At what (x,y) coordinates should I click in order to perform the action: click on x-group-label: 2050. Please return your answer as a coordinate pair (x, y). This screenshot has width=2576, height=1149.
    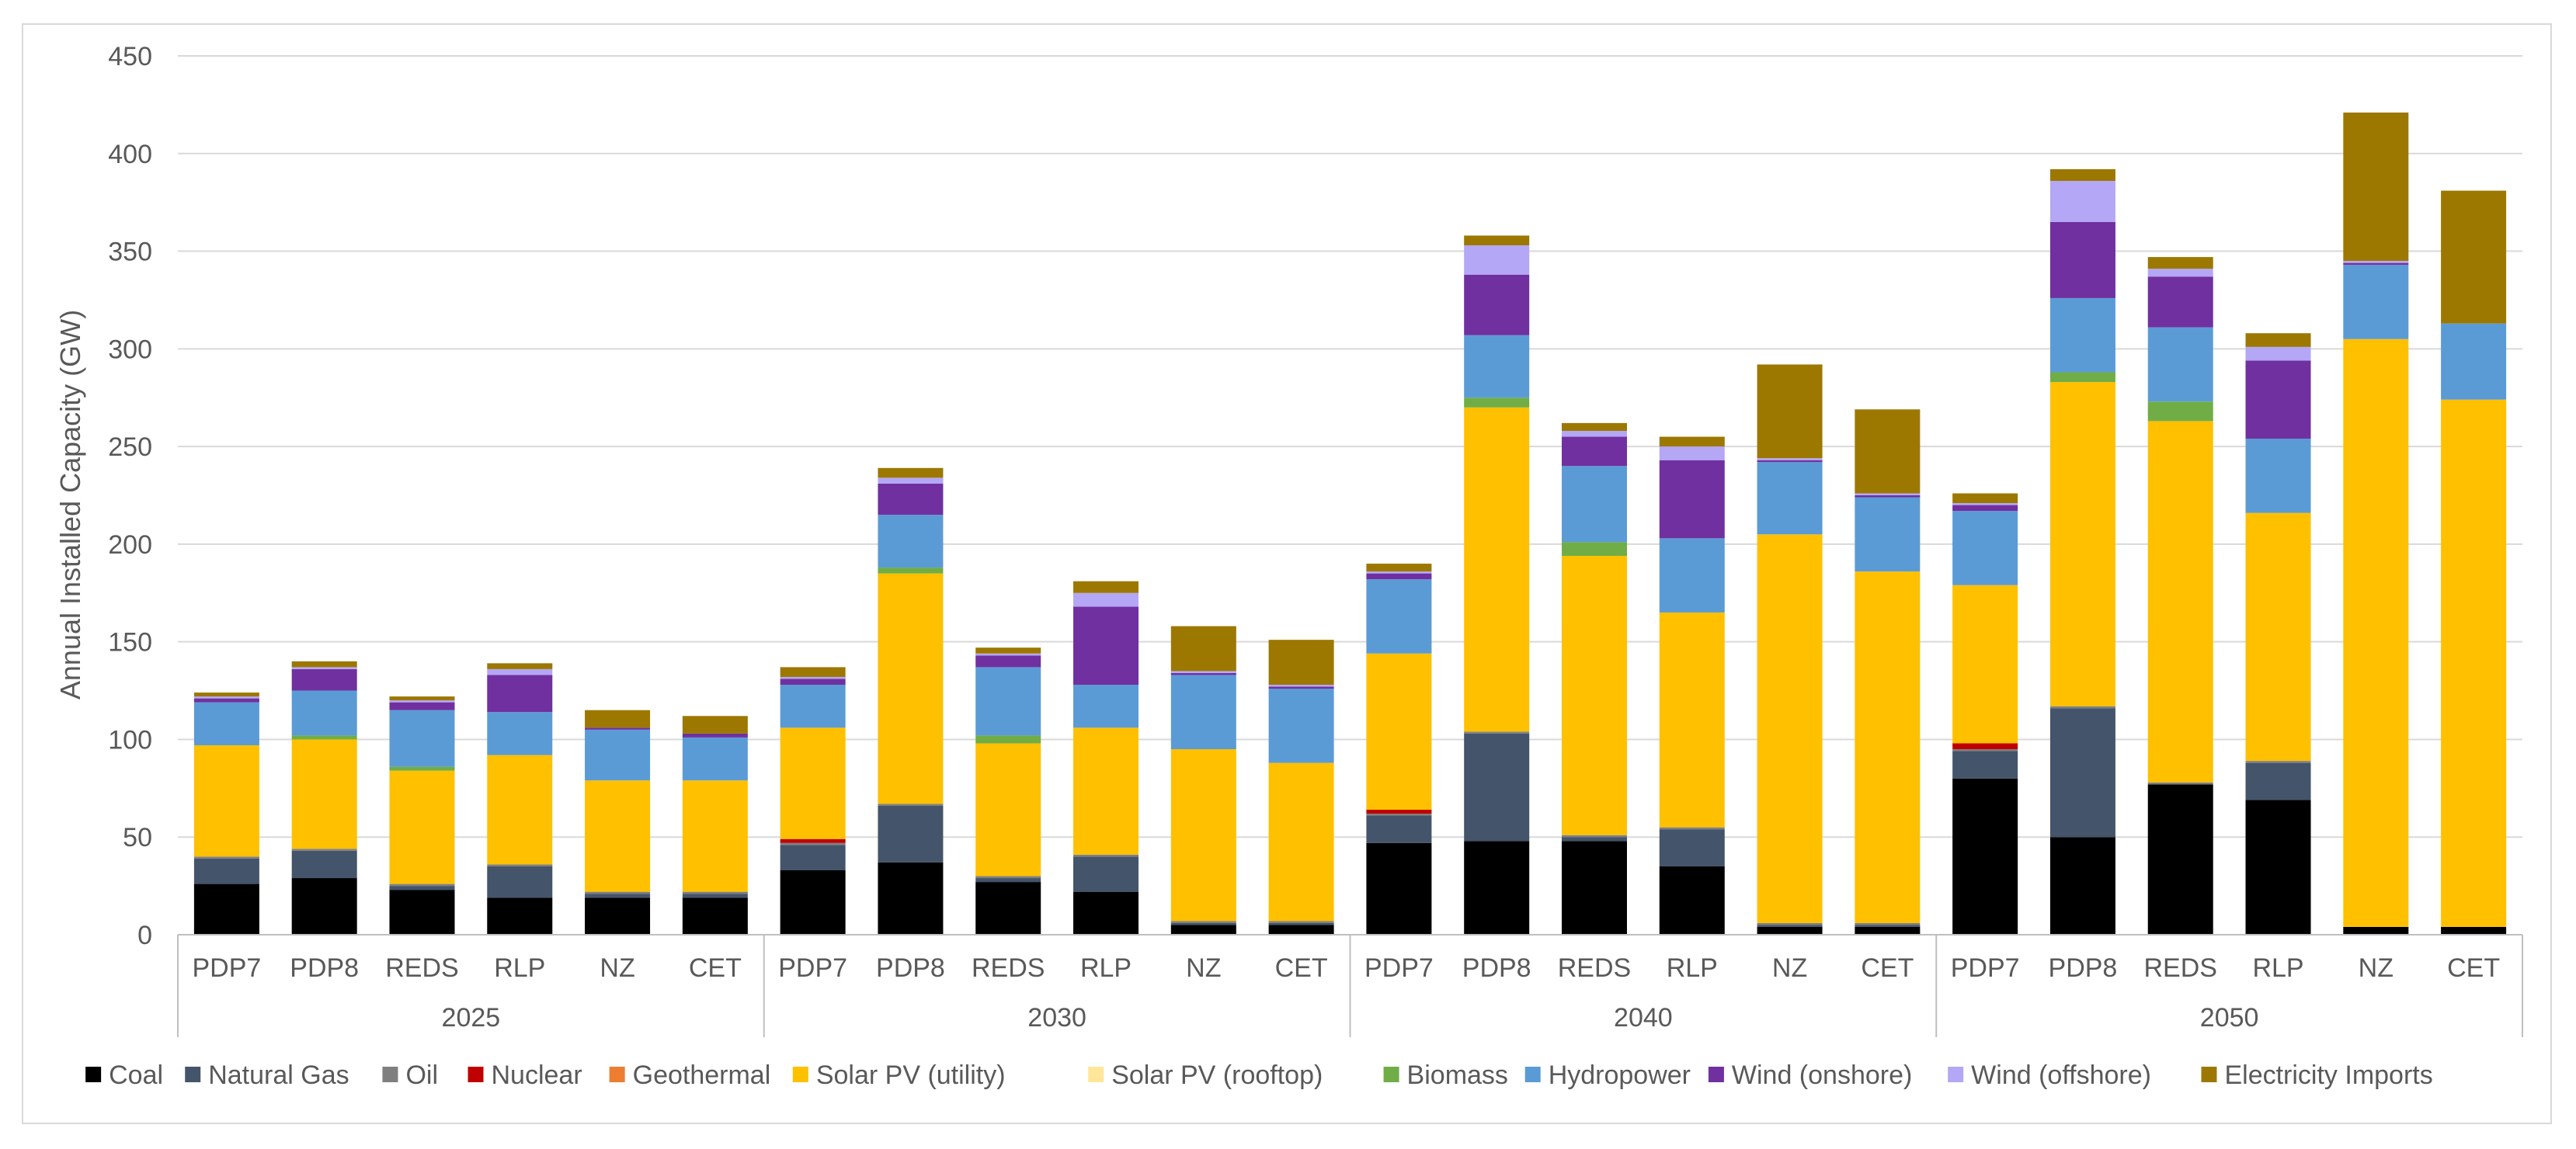
    Looking at the image, I should click on (2229, 1018).